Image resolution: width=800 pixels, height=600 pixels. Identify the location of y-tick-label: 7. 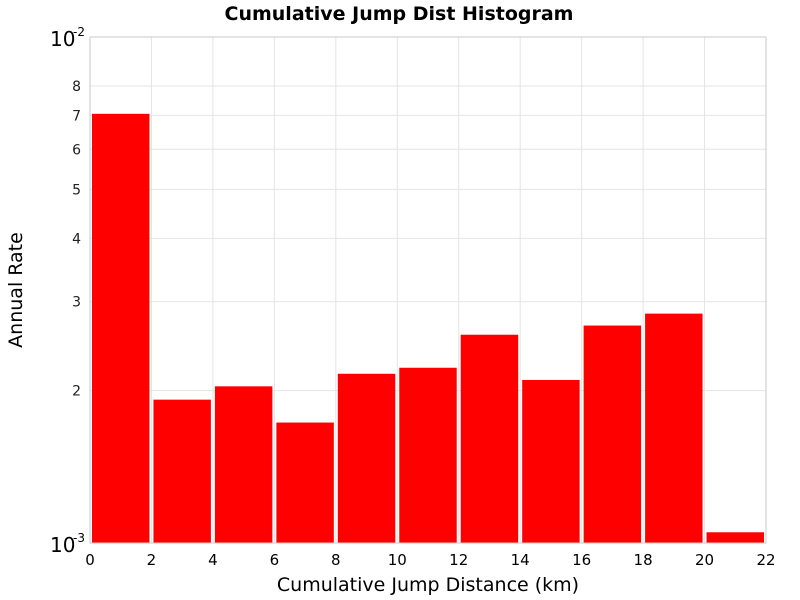
(76, 116).